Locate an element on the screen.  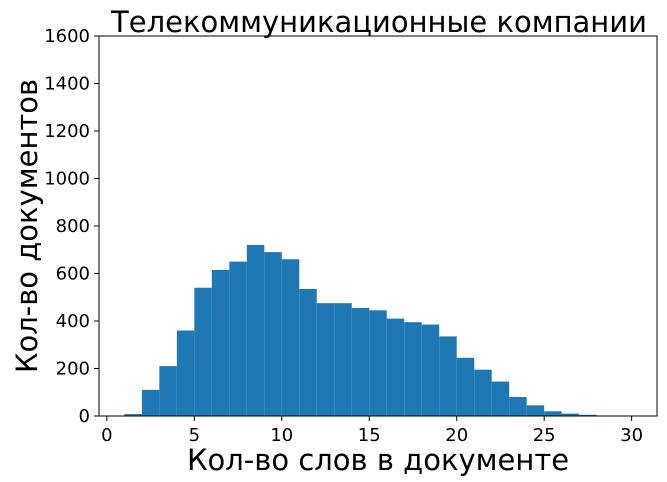
y-tick-label: 600 is located at coordinates (73, 274).